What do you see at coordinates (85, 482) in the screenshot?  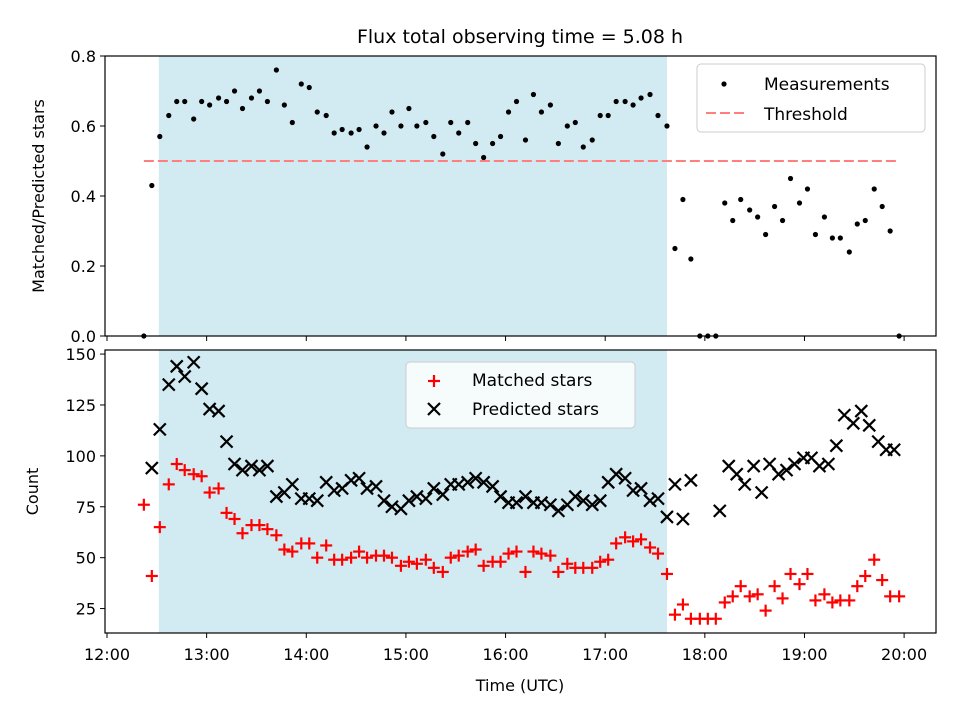 I see `bottom-y-ticks: 25 50 75 100 125 150` at bounding box center [85, 482].